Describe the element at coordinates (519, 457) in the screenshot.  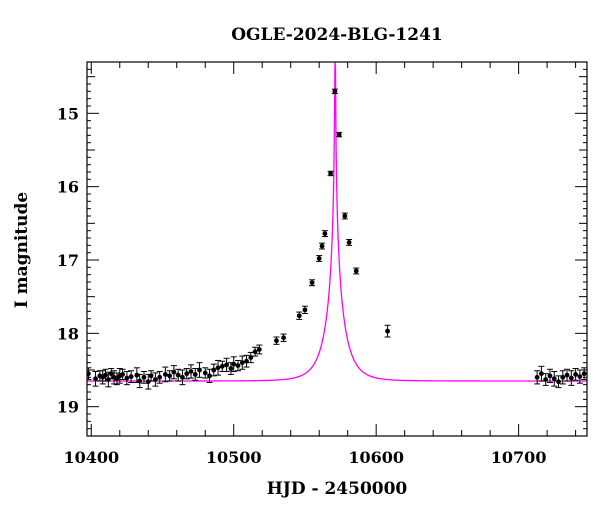
I see `x-tick-label: 10700` at that location.